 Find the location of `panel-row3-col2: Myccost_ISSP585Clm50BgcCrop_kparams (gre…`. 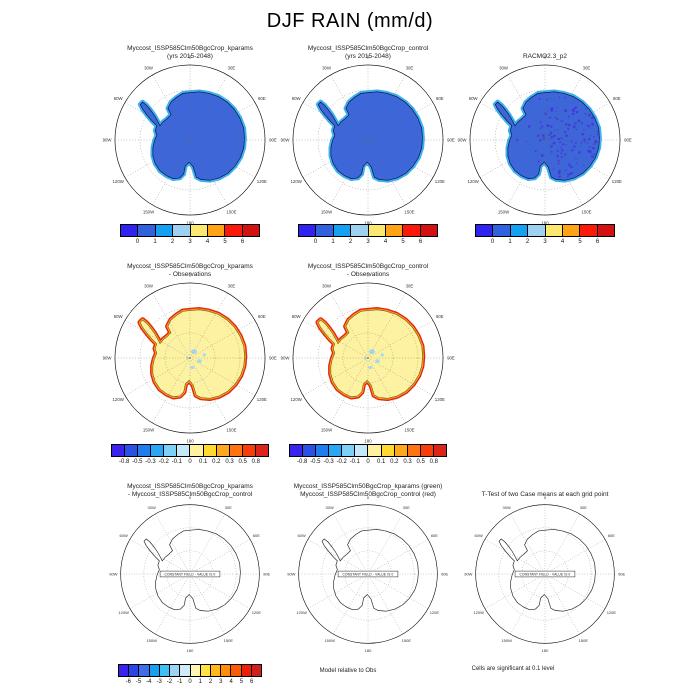

panel-row3-col2: Myccost_ISSP585Clm50BgcCrop_kparams (gre… is located at coordinates (368, 567).